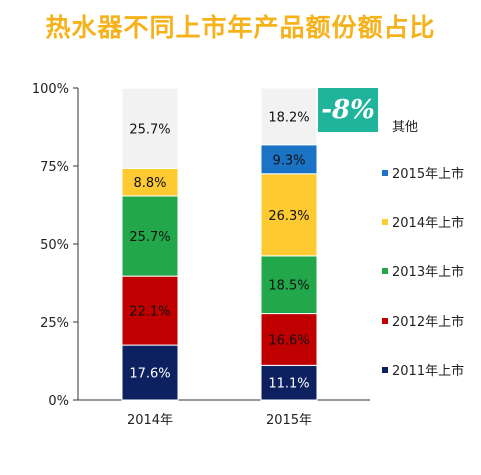  I want to click on x-tick-label: 2014年, so click(150, 420).